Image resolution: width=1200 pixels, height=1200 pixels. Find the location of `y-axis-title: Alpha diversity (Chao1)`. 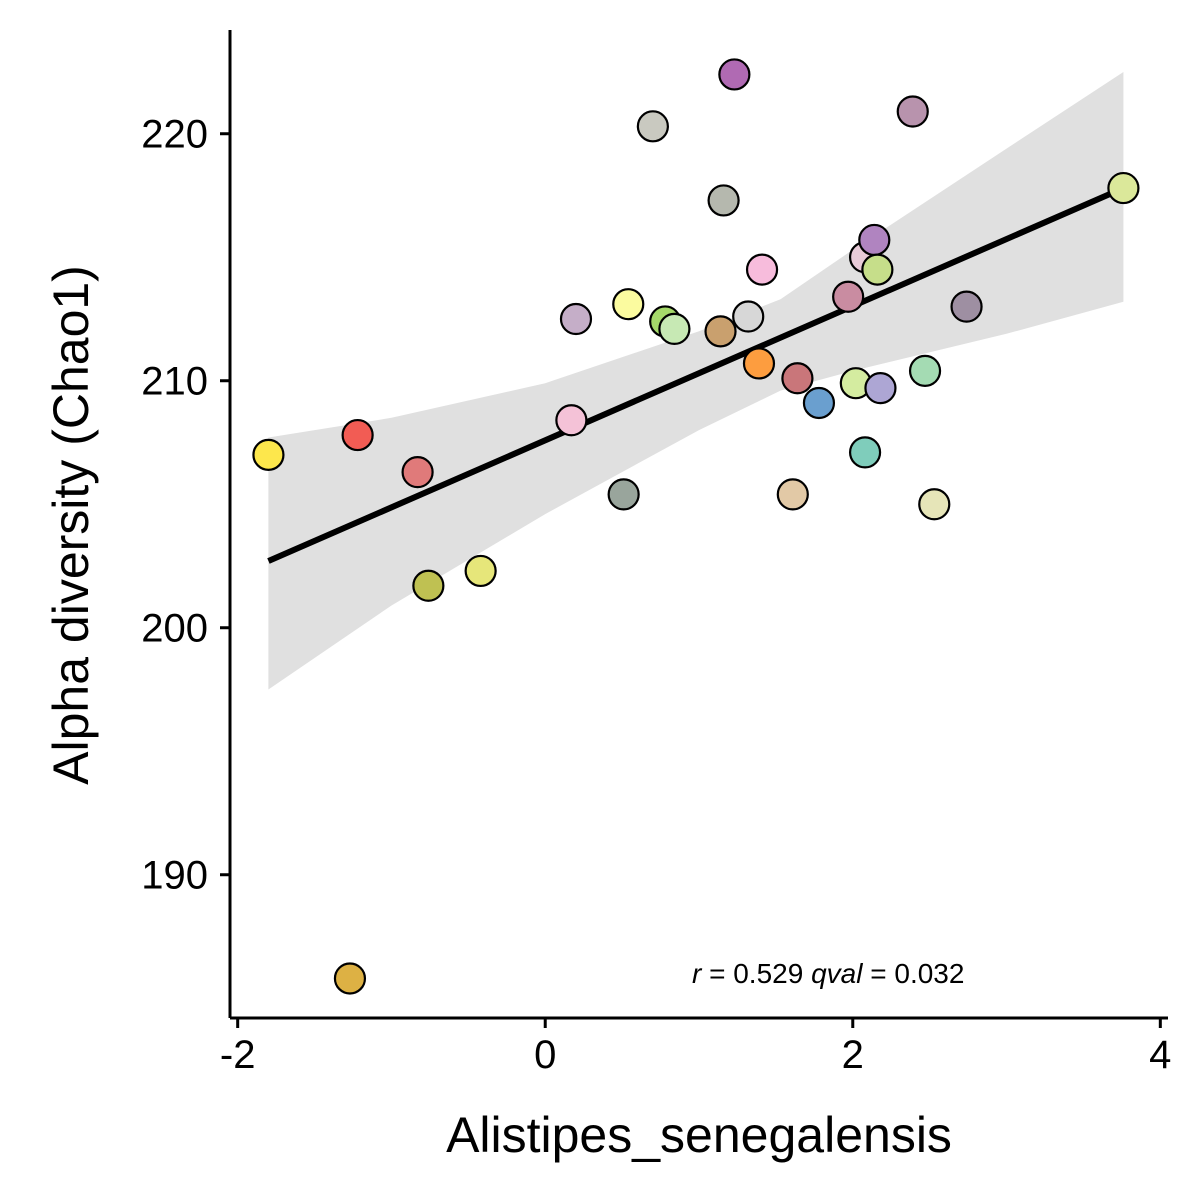

y-axis-title: Alpha diversity (Chao1) is located at coordinates (71, 525).